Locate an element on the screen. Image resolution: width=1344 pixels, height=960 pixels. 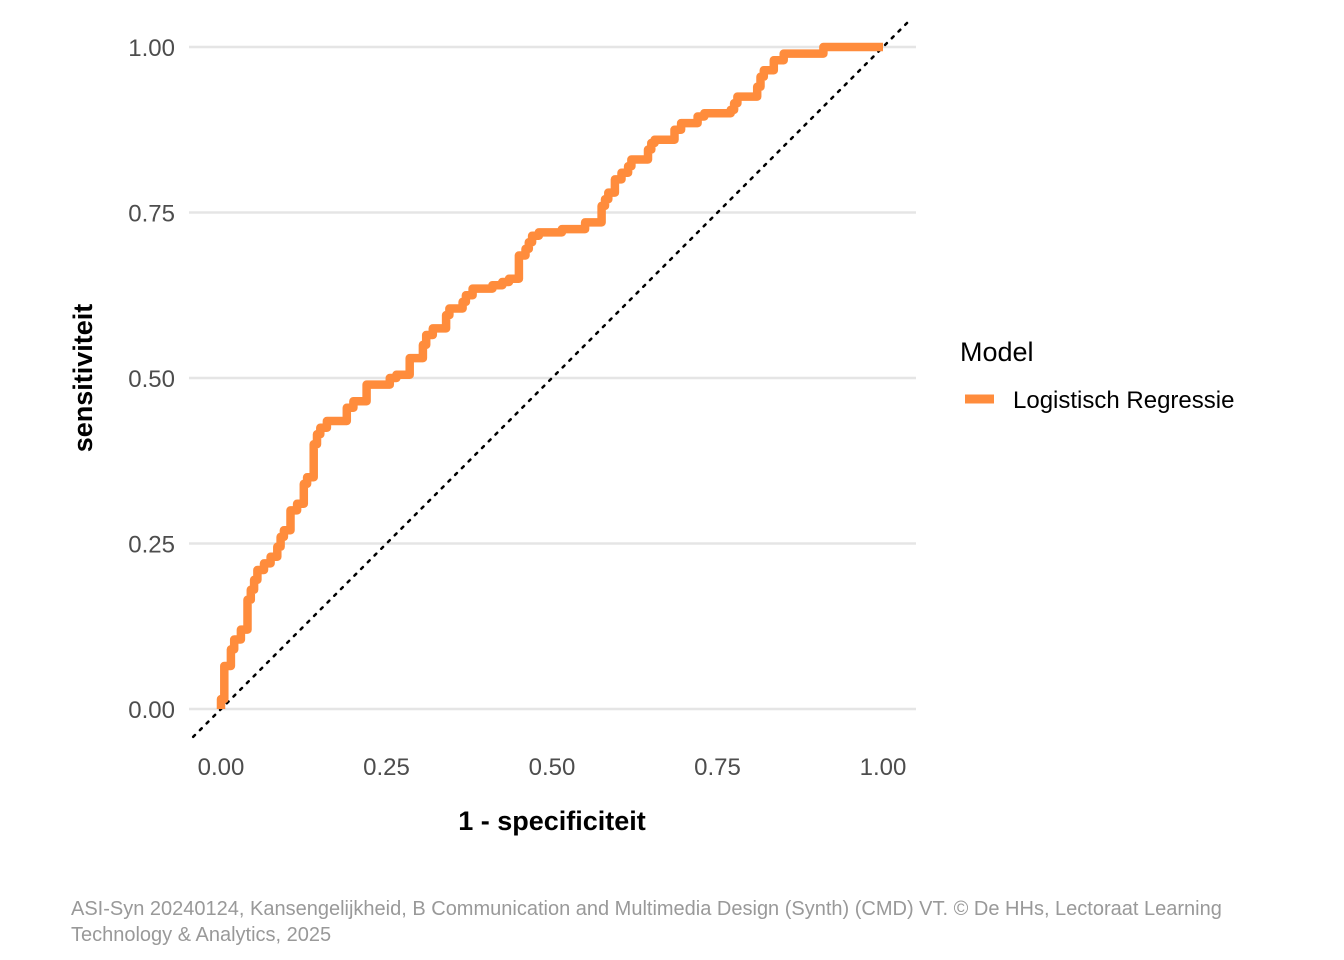
y-tick-label: 0.75 is located at coordinates (151, 214).